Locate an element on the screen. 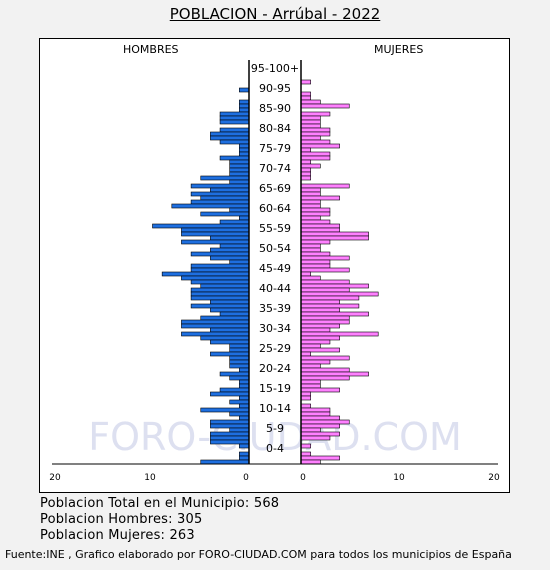 Image resolution: width=550 pixels, height=570 pixels. men-population-stat: Poblacion Hombres: 305 is located at coordinates (121, 519).